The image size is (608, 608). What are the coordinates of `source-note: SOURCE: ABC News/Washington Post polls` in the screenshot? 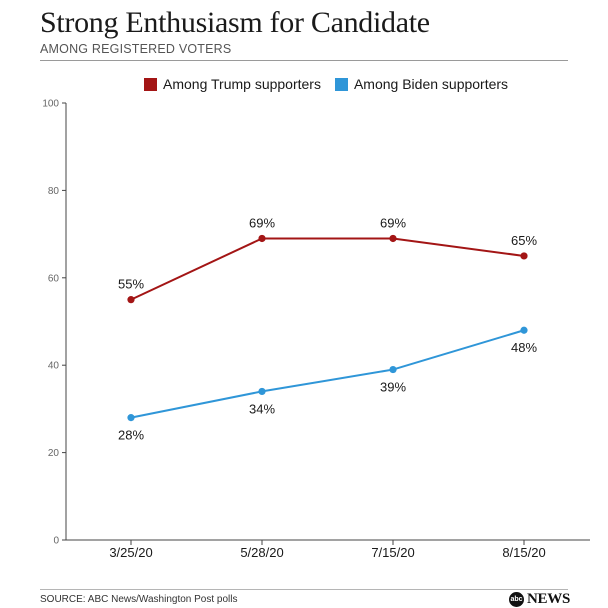 It's located at (139, 599).